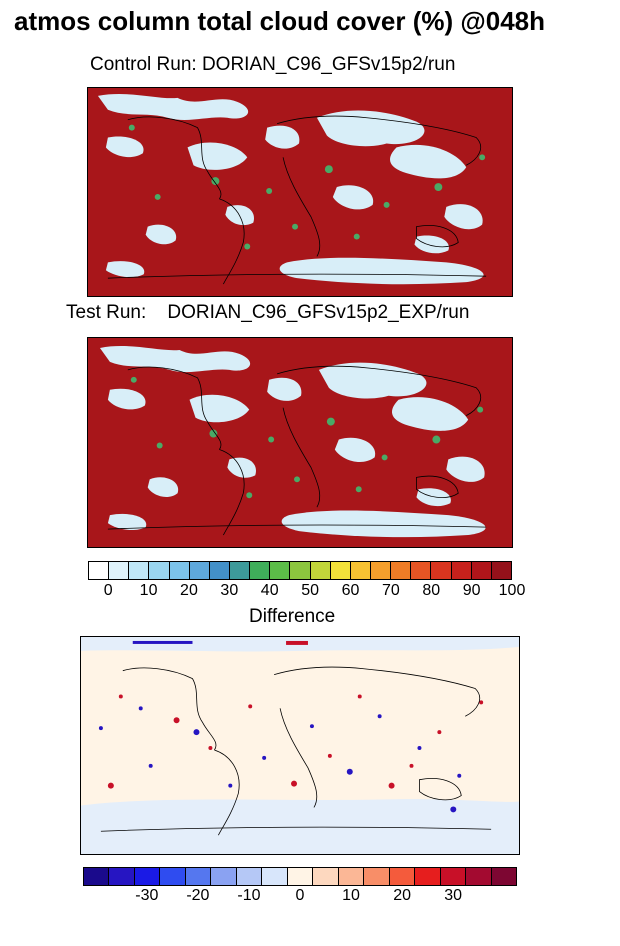  What do you see at coordinates (512, 590) in the screenshot?
I see `colorbar-tick-label: 100` at bounding box center [512, 590].